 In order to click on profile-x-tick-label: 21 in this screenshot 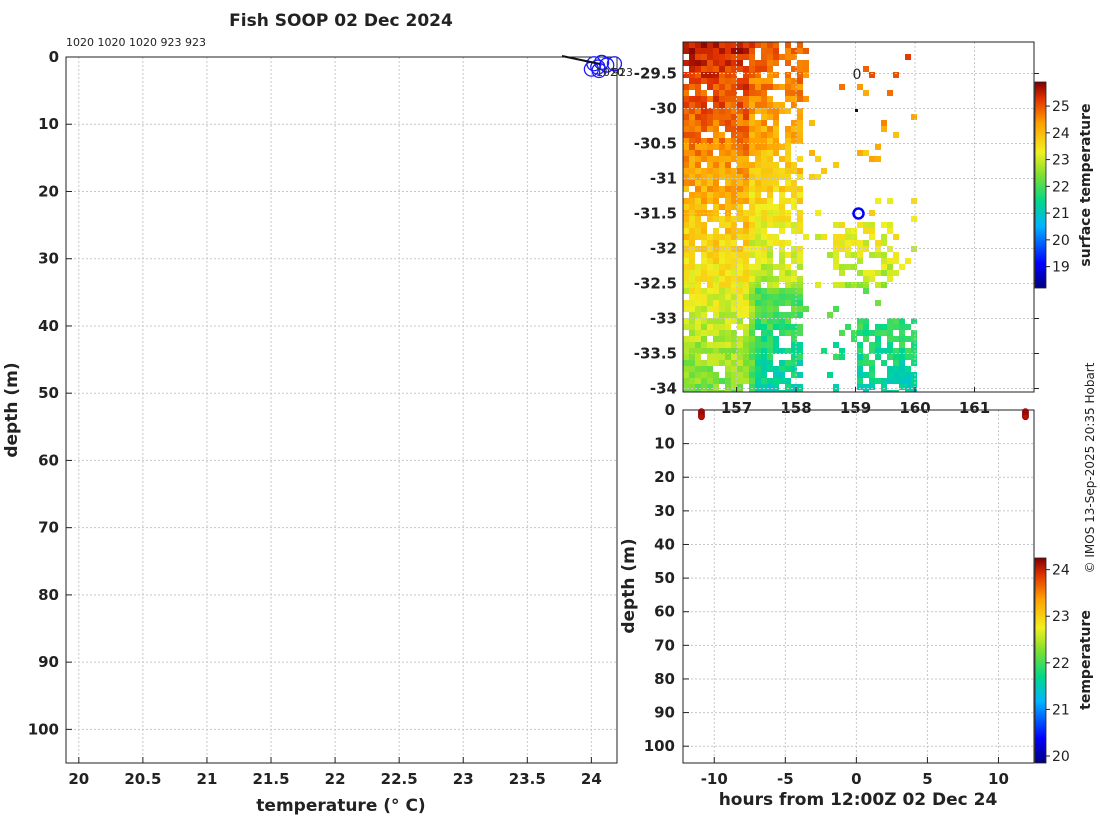, I will do `click(207, 779)`.